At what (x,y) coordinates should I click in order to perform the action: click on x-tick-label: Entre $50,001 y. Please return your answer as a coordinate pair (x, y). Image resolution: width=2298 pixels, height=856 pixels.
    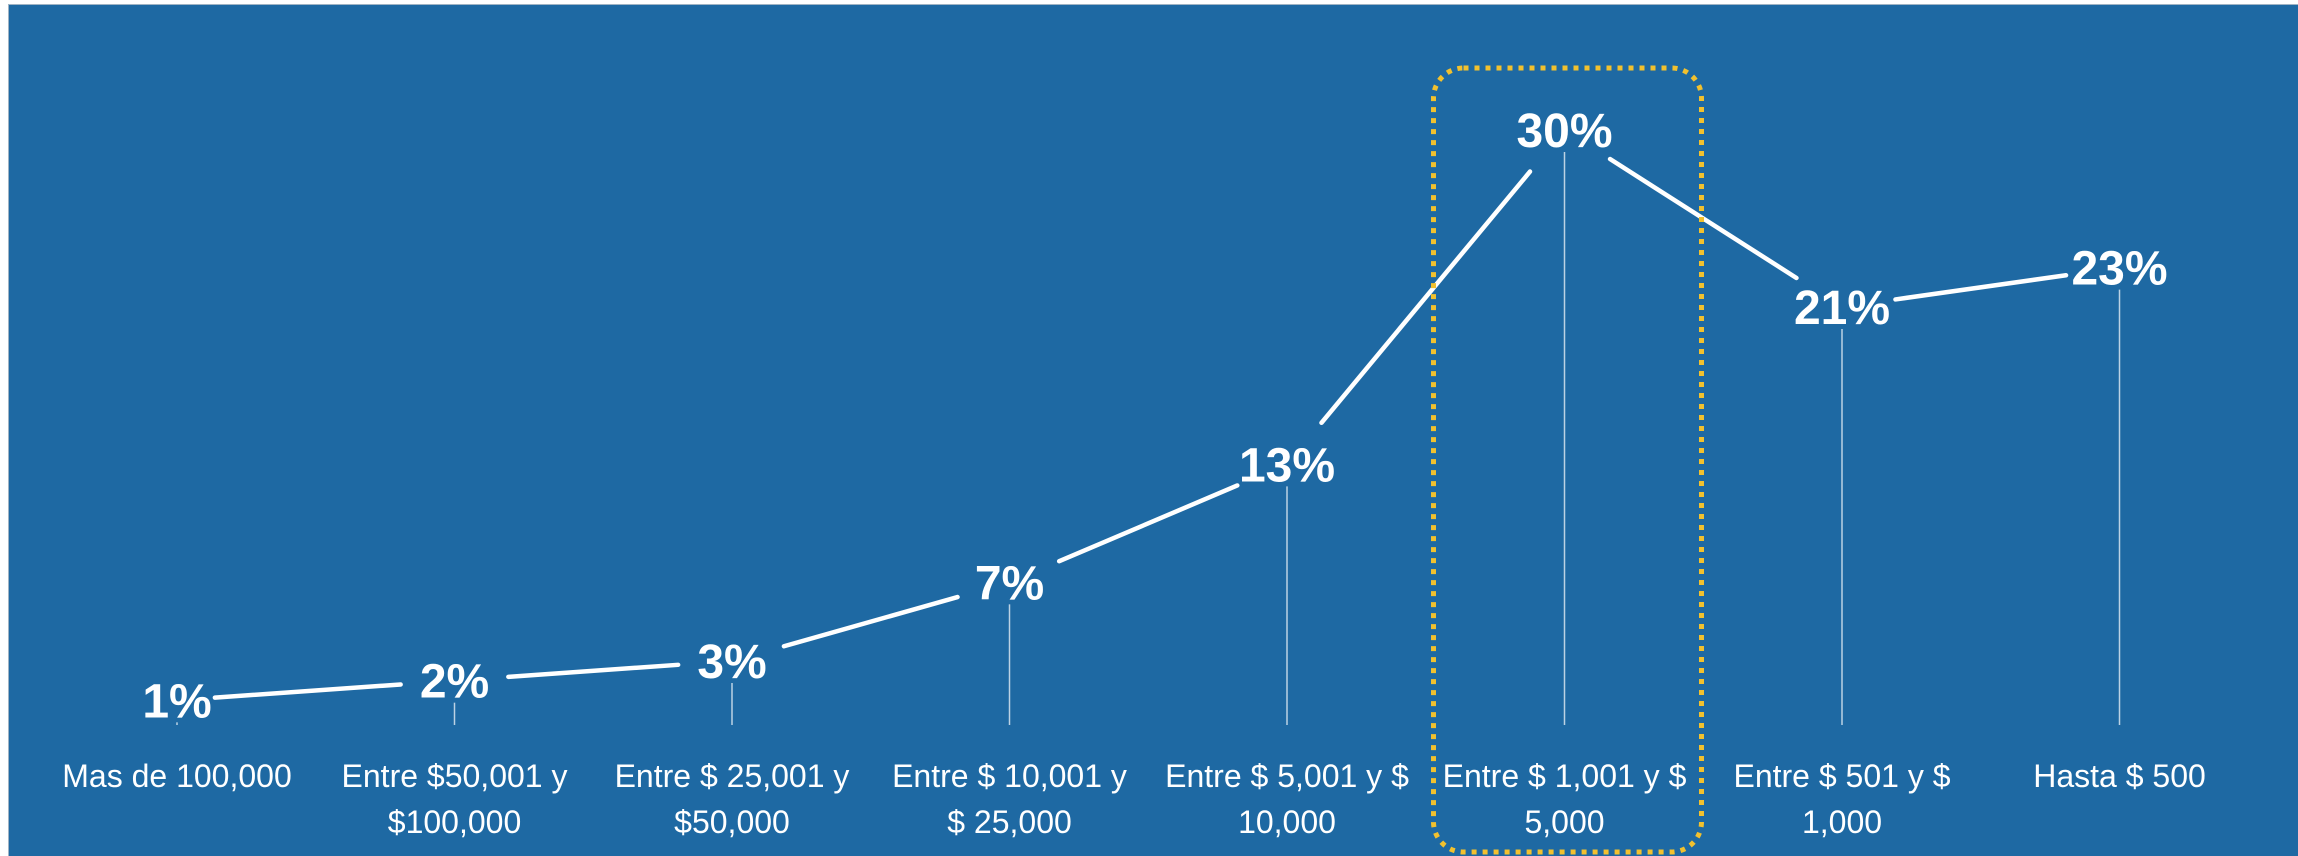
    Looking at the image, I should click on (455, 776).